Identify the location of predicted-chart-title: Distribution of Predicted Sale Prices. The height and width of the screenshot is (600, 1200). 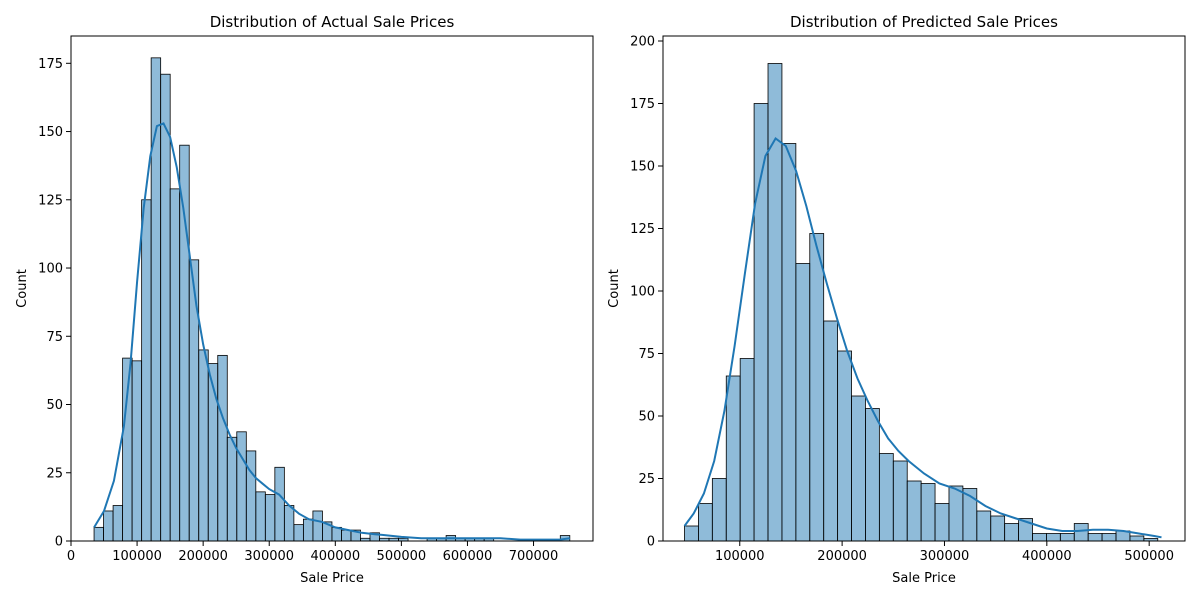
(924, 22).